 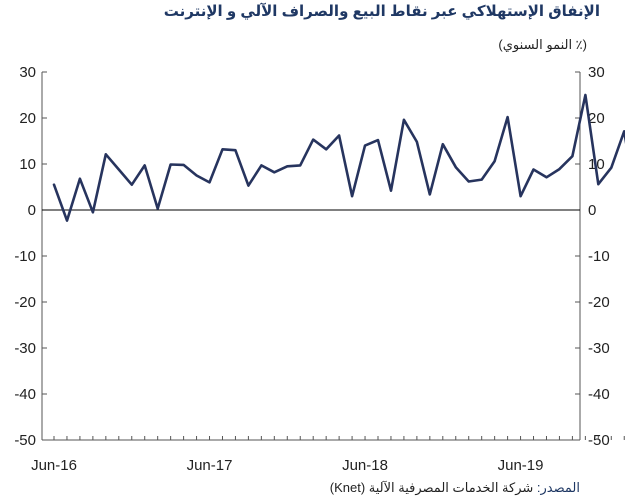 I want to click on y-tick-label-right: 30, so click(x=596, y=72).